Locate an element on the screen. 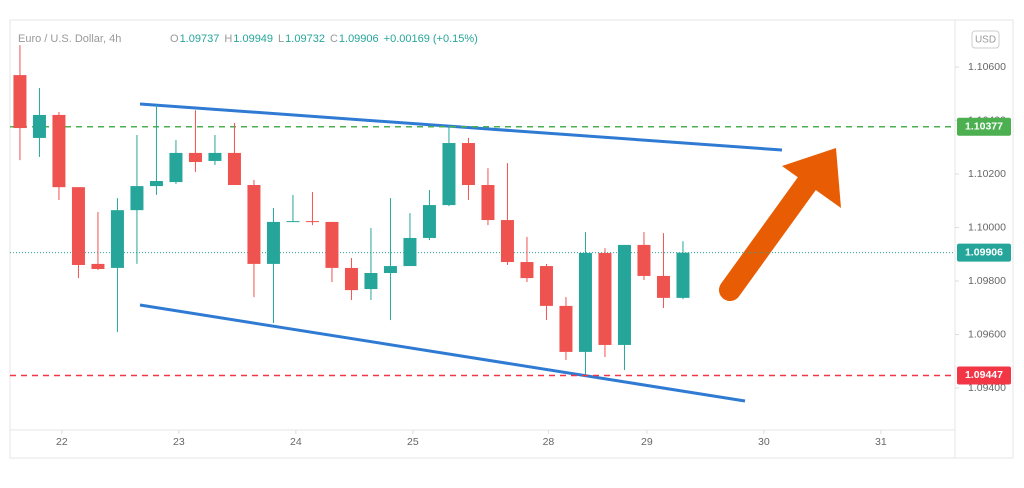  ohlc-key: H is located at coordinates (228, 39).